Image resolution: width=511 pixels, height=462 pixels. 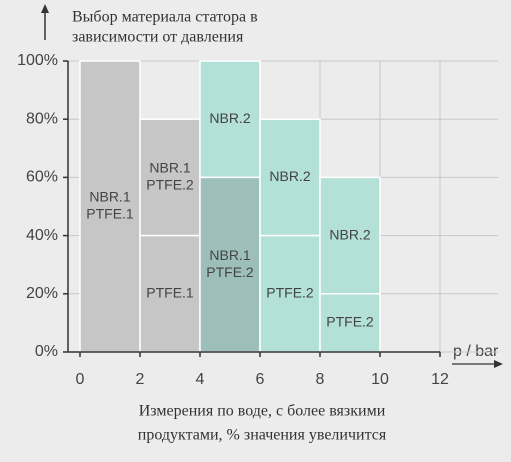 What do you see at coordinates (260, 379) in the screenshot?
I see `x-tick-label: 6` at bounding box center [260, 379].